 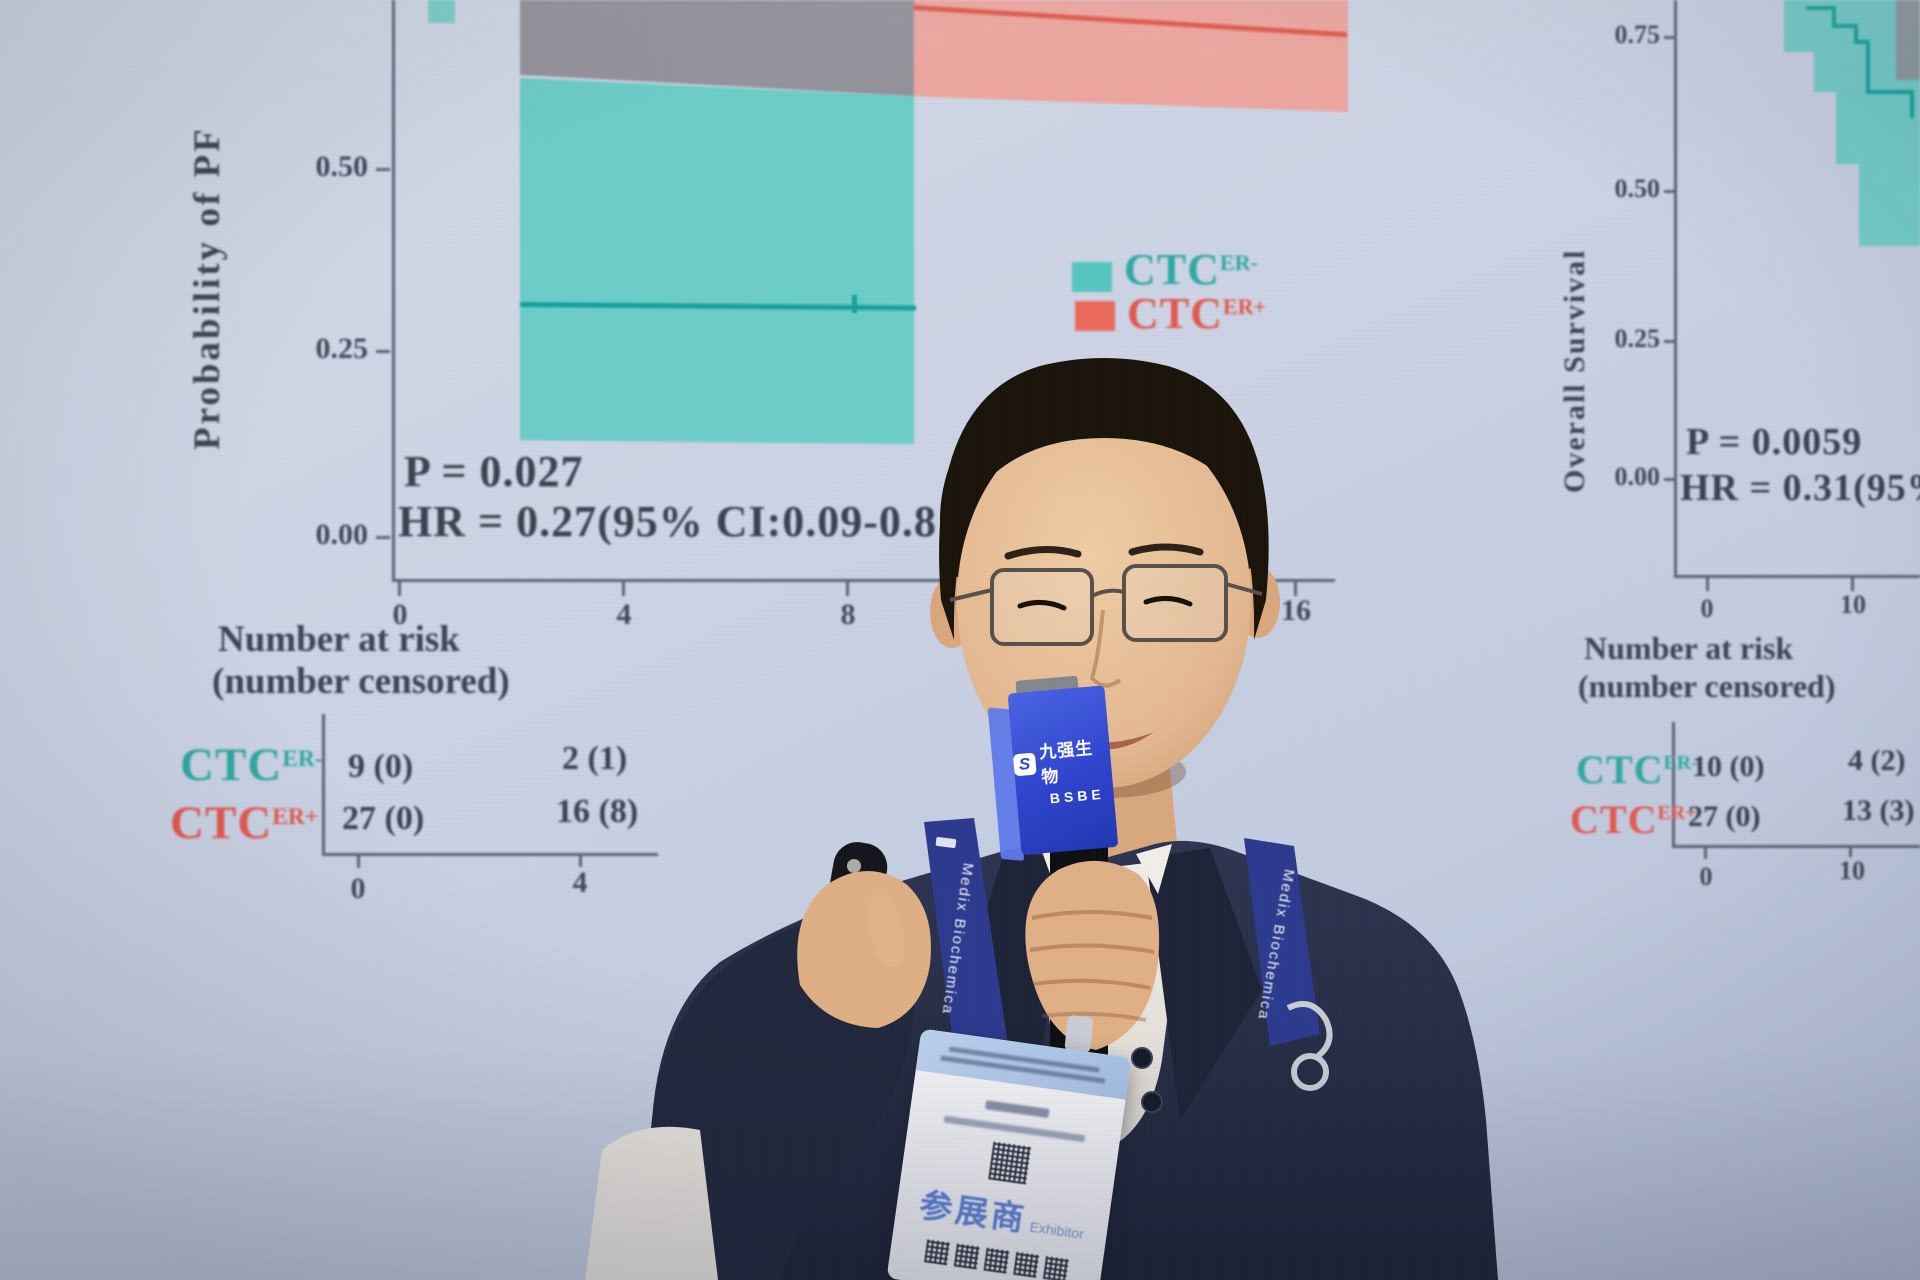 What do you see at coordinates (1706, 876) in the screenshot?
I see `right-risk-tick-0: 0` at bounding box center [1706, 876].